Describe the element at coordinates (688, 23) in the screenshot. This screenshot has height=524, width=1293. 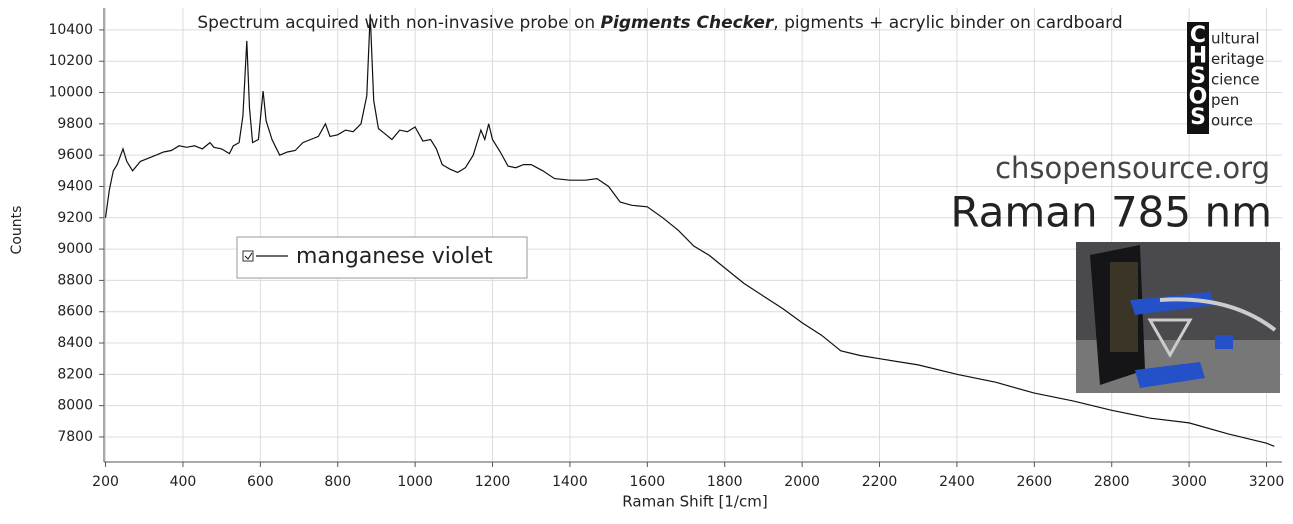
I see `title-bold: Pigments Checker` at that location.